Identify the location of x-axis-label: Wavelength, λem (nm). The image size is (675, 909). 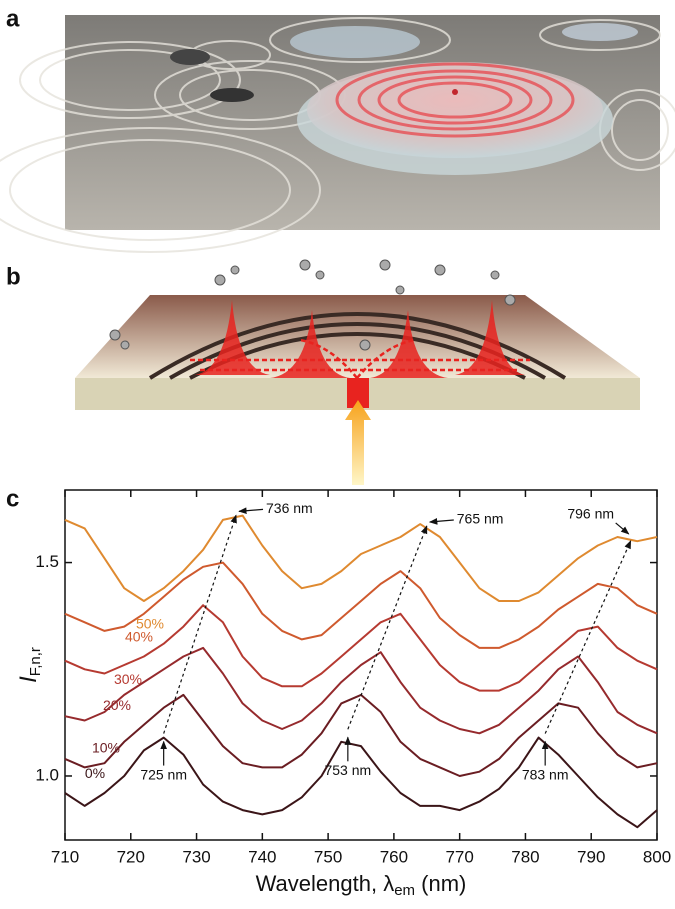
(361, 885).